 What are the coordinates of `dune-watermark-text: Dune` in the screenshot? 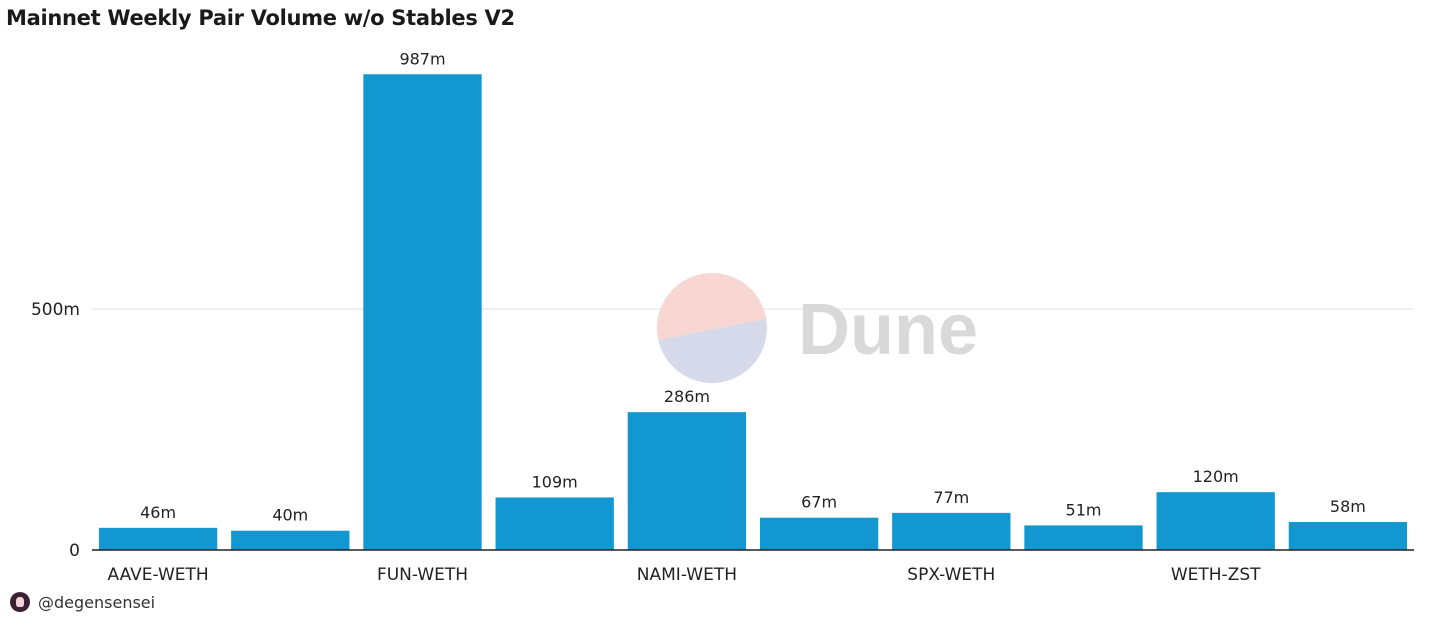 It's located at (888, 330).